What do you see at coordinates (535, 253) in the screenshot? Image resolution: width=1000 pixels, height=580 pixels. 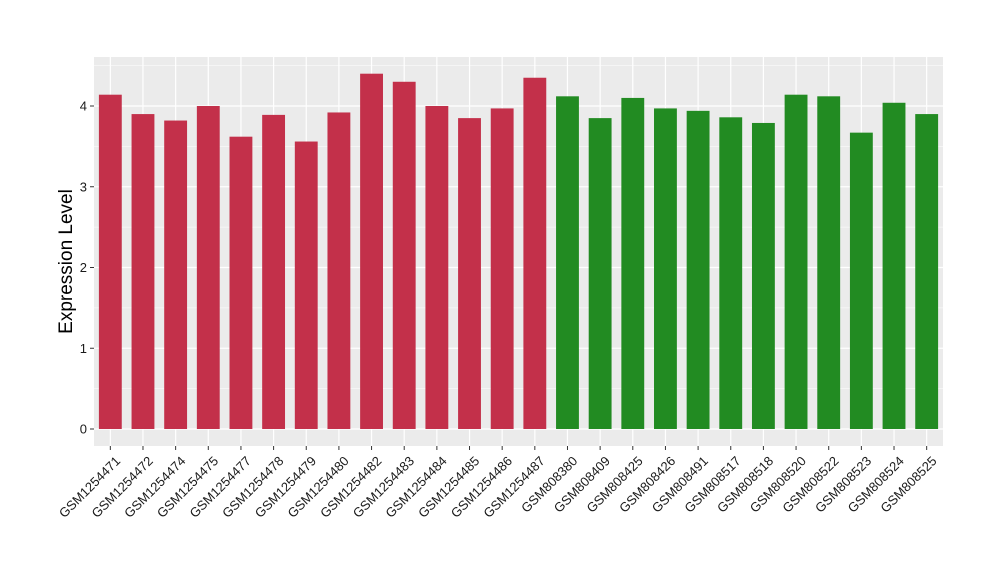 I see `bar-GSM1254487` at bounding box center [535, 253].